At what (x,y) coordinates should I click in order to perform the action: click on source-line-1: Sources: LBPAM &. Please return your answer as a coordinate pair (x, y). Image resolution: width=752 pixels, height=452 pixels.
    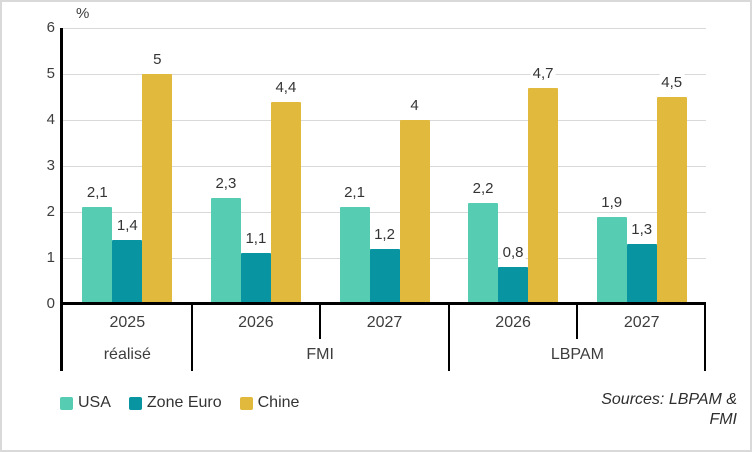
    Looking at the image, I should click on (669, 399).